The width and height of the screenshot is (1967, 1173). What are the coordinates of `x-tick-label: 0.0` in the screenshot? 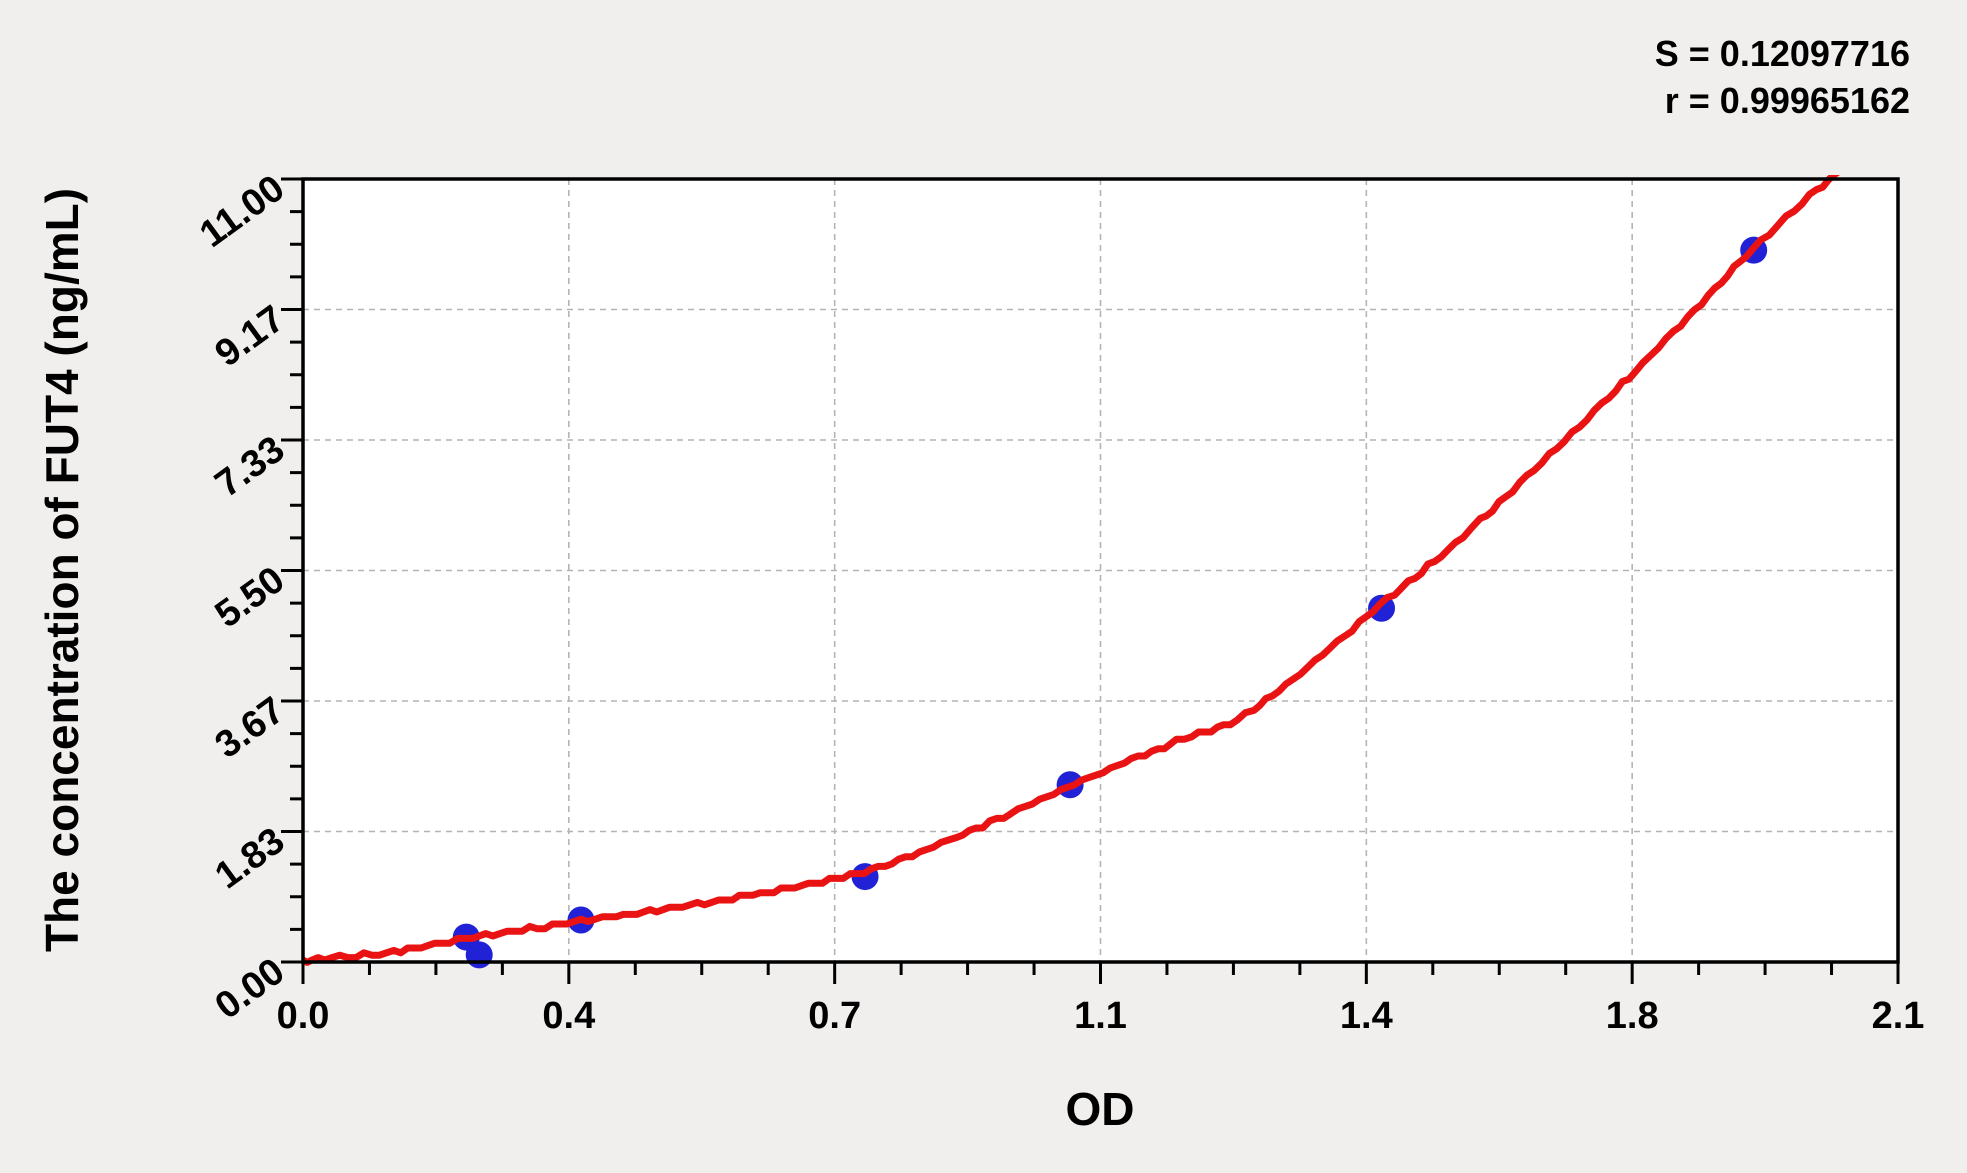 It's located at (303, 1016).